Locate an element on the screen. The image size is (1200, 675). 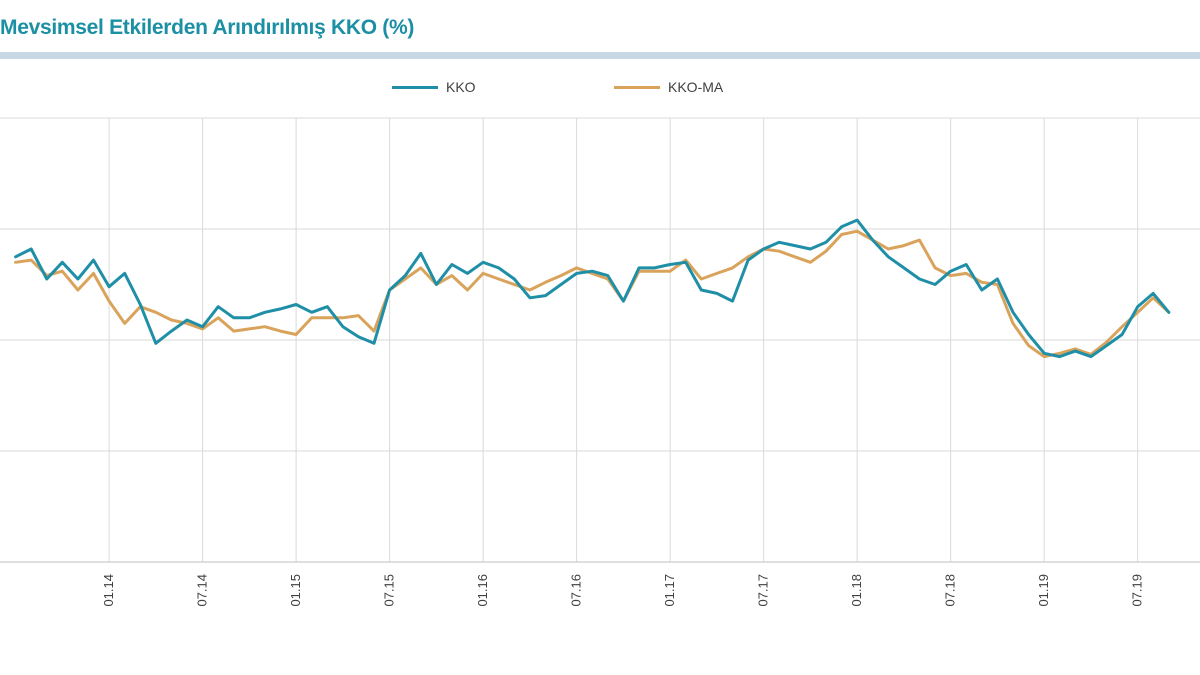
x-tick-label: 01.14 is located at coordinates (108, 590).